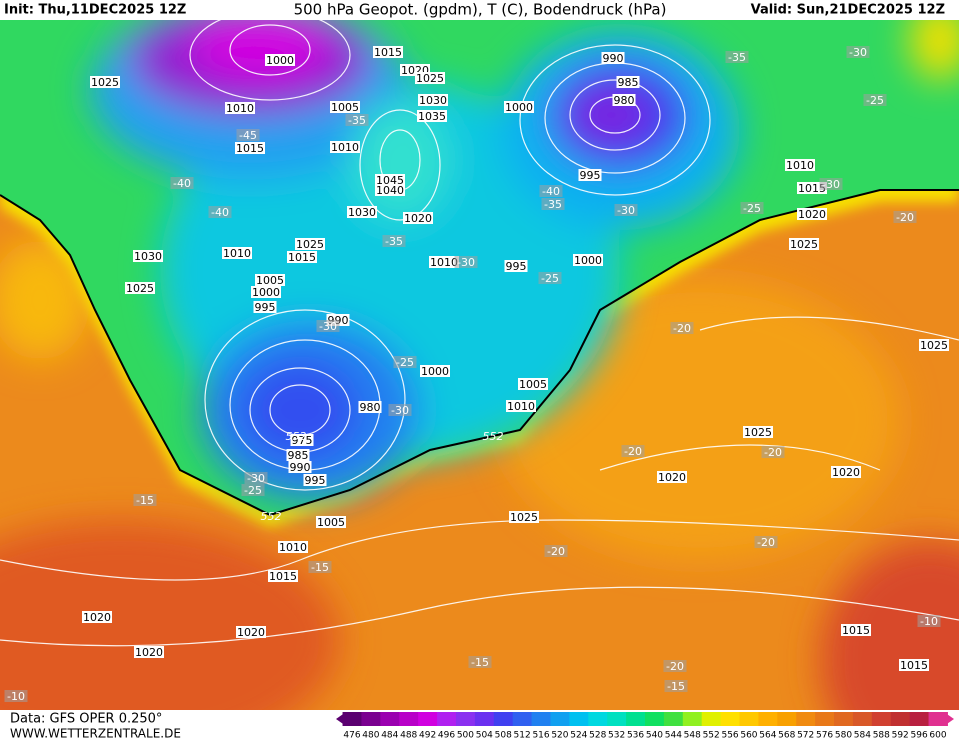  I want to click on scale-tick-label: 484, so click(389, 736).